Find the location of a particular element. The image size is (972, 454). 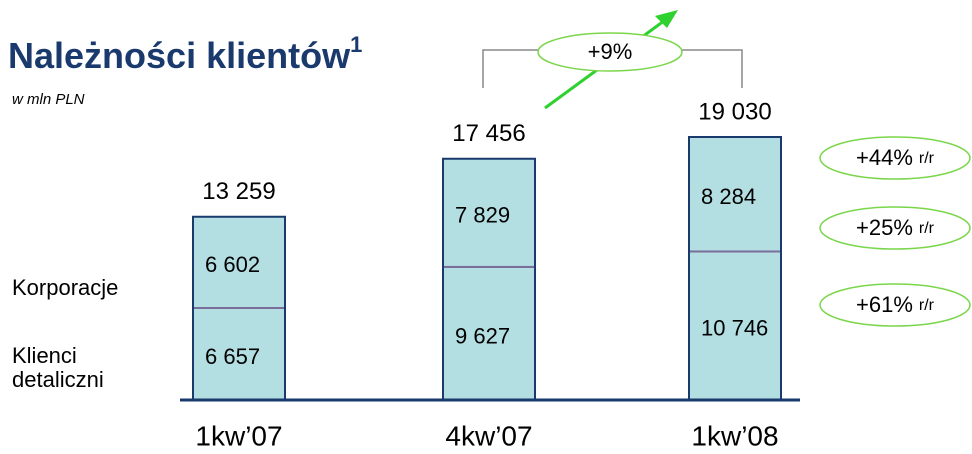

total-label: 19 030 is located at coordinates (734, 111).